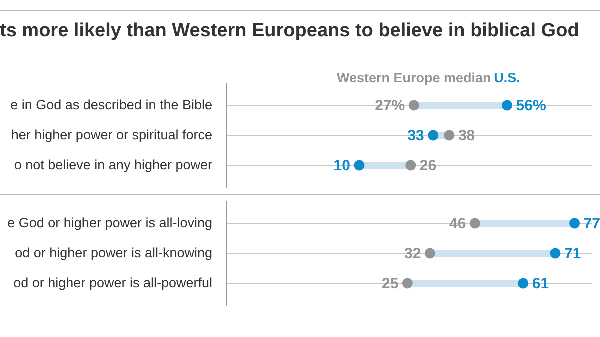  Describe the element at coordinates (290, 31) in the screenshot. I see `chart-title: ts more likely than Western Europeans to believe in biblical God` at that location.